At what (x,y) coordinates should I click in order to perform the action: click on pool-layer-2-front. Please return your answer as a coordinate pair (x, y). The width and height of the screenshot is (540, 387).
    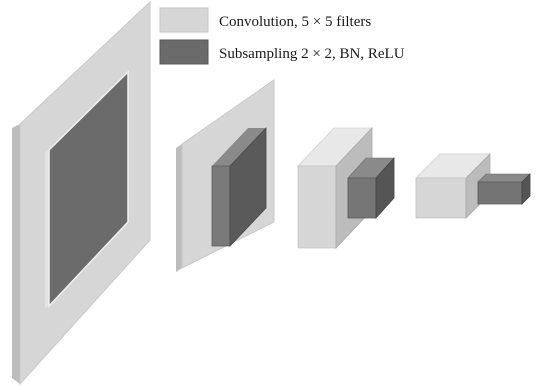
    Looking at the image, I should click on (221, 206).